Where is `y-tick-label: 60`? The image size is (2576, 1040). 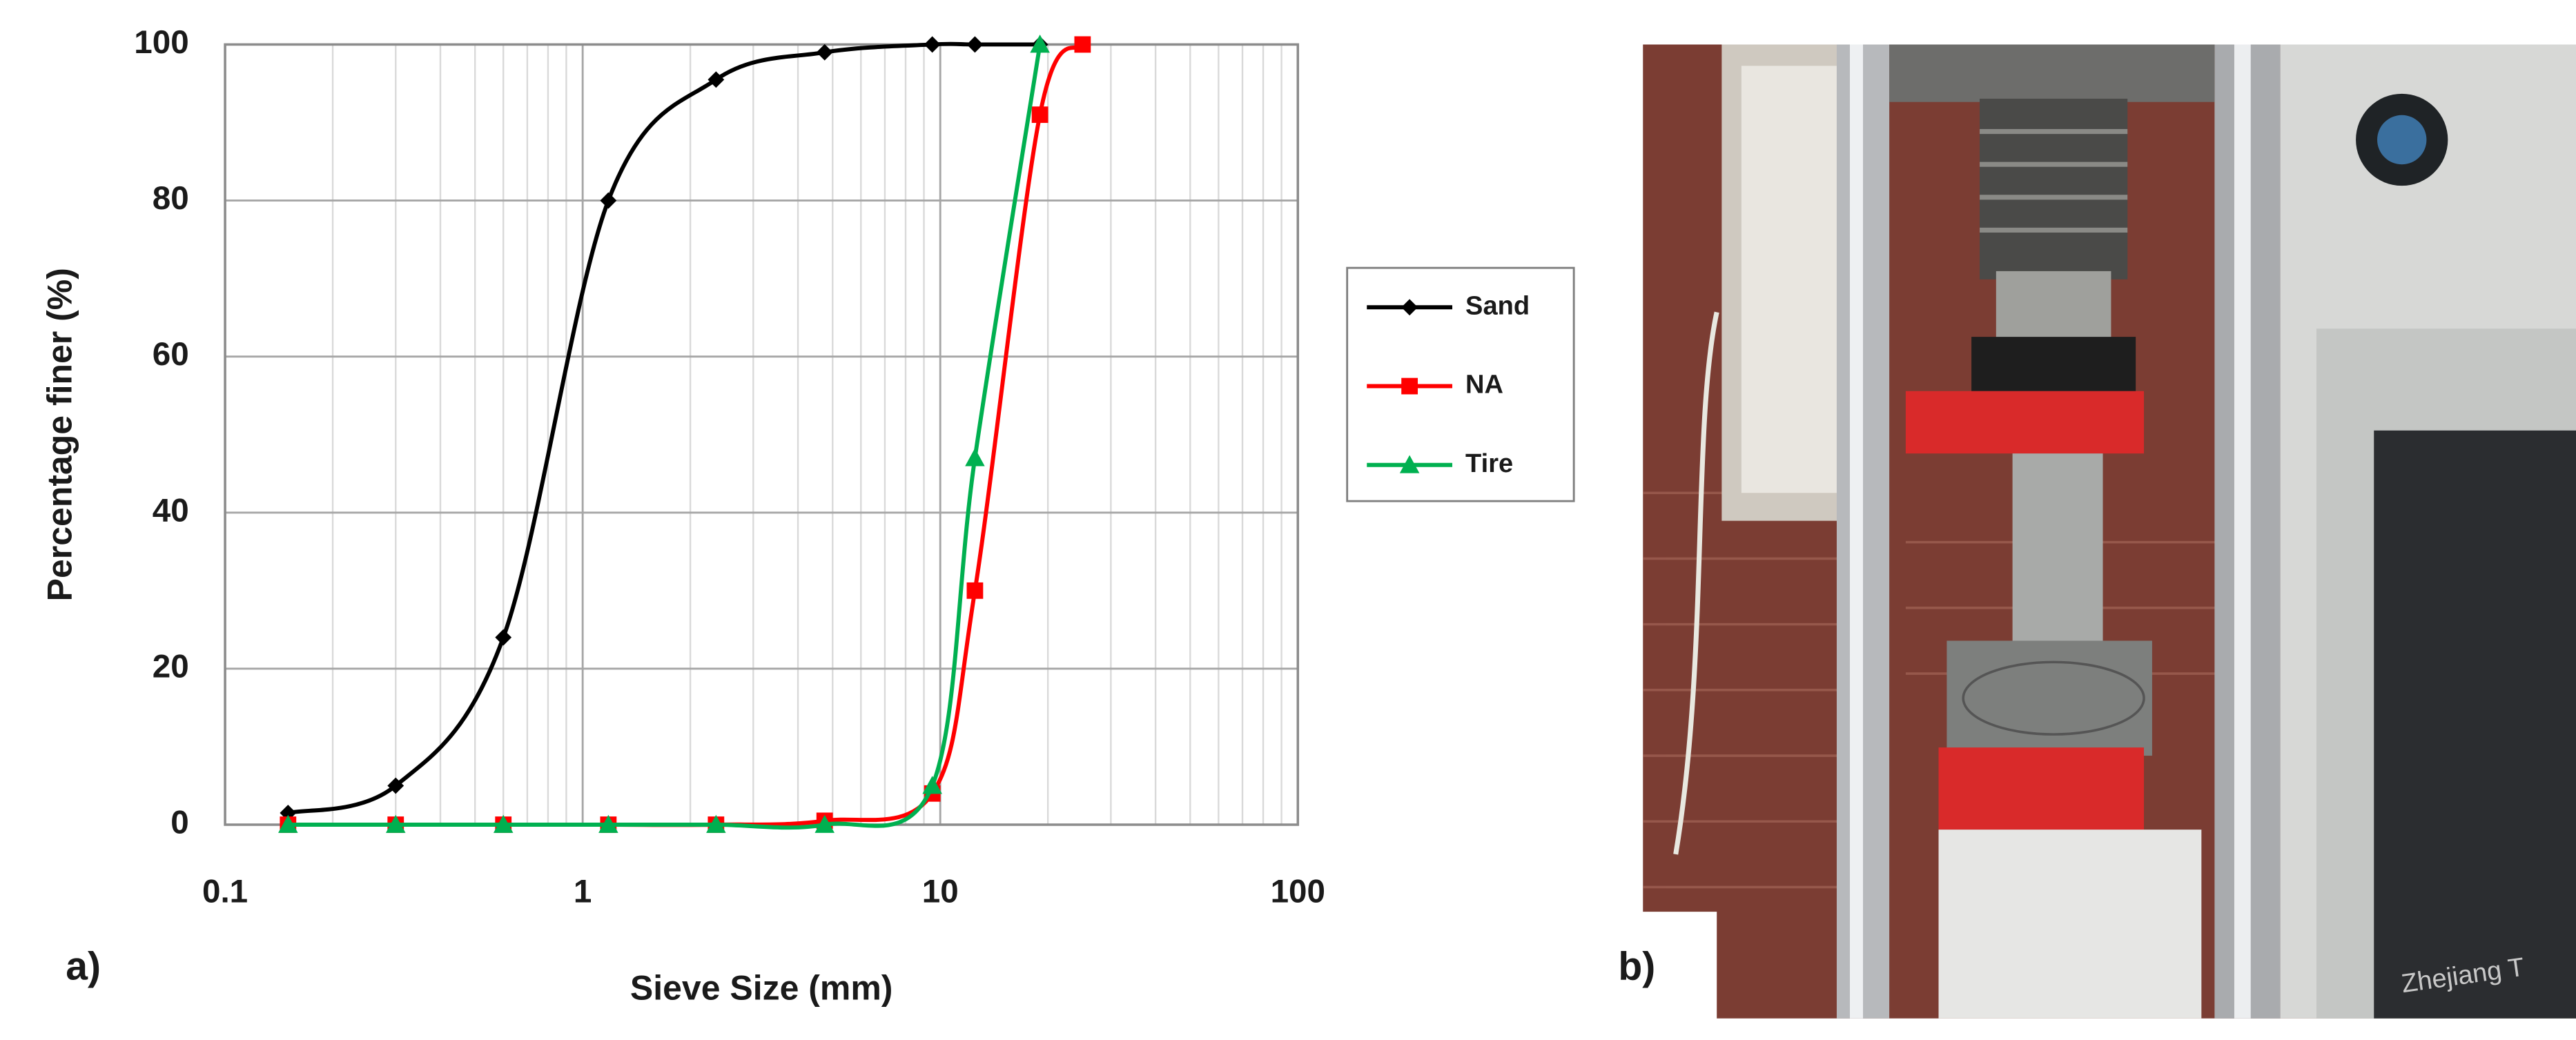 y-tick-label: 60 is located at coordinates (171, 354).